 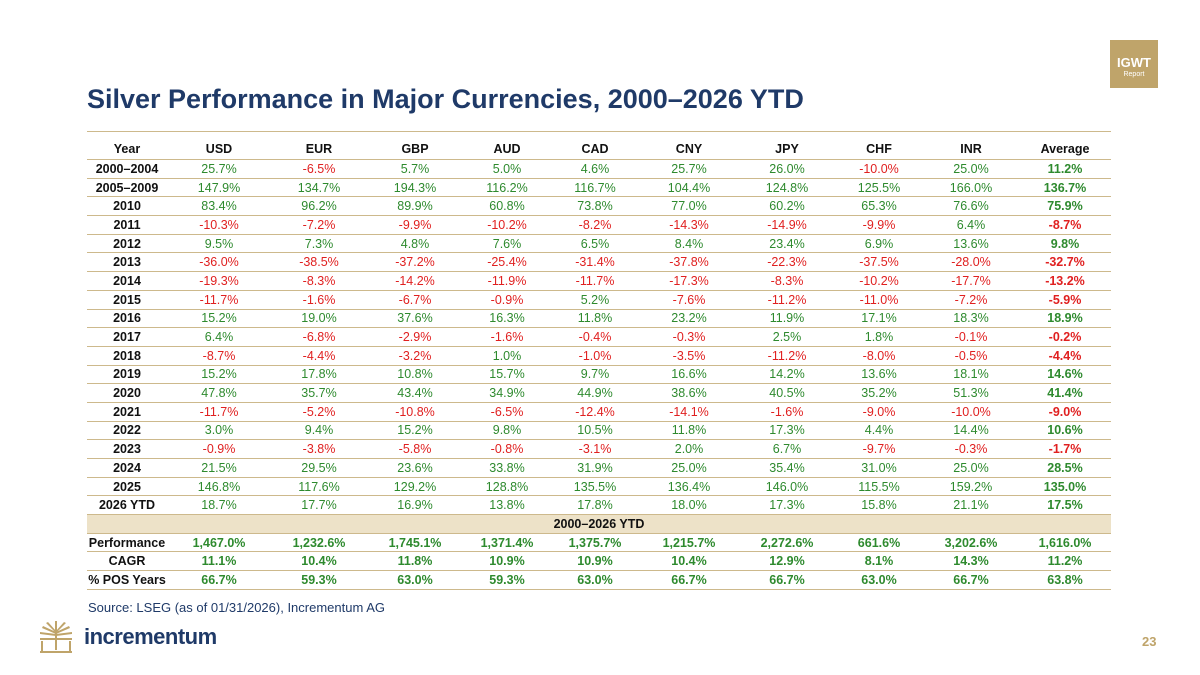 I want to click on average-cell: 14.6%, so click(x=1065, y=375).